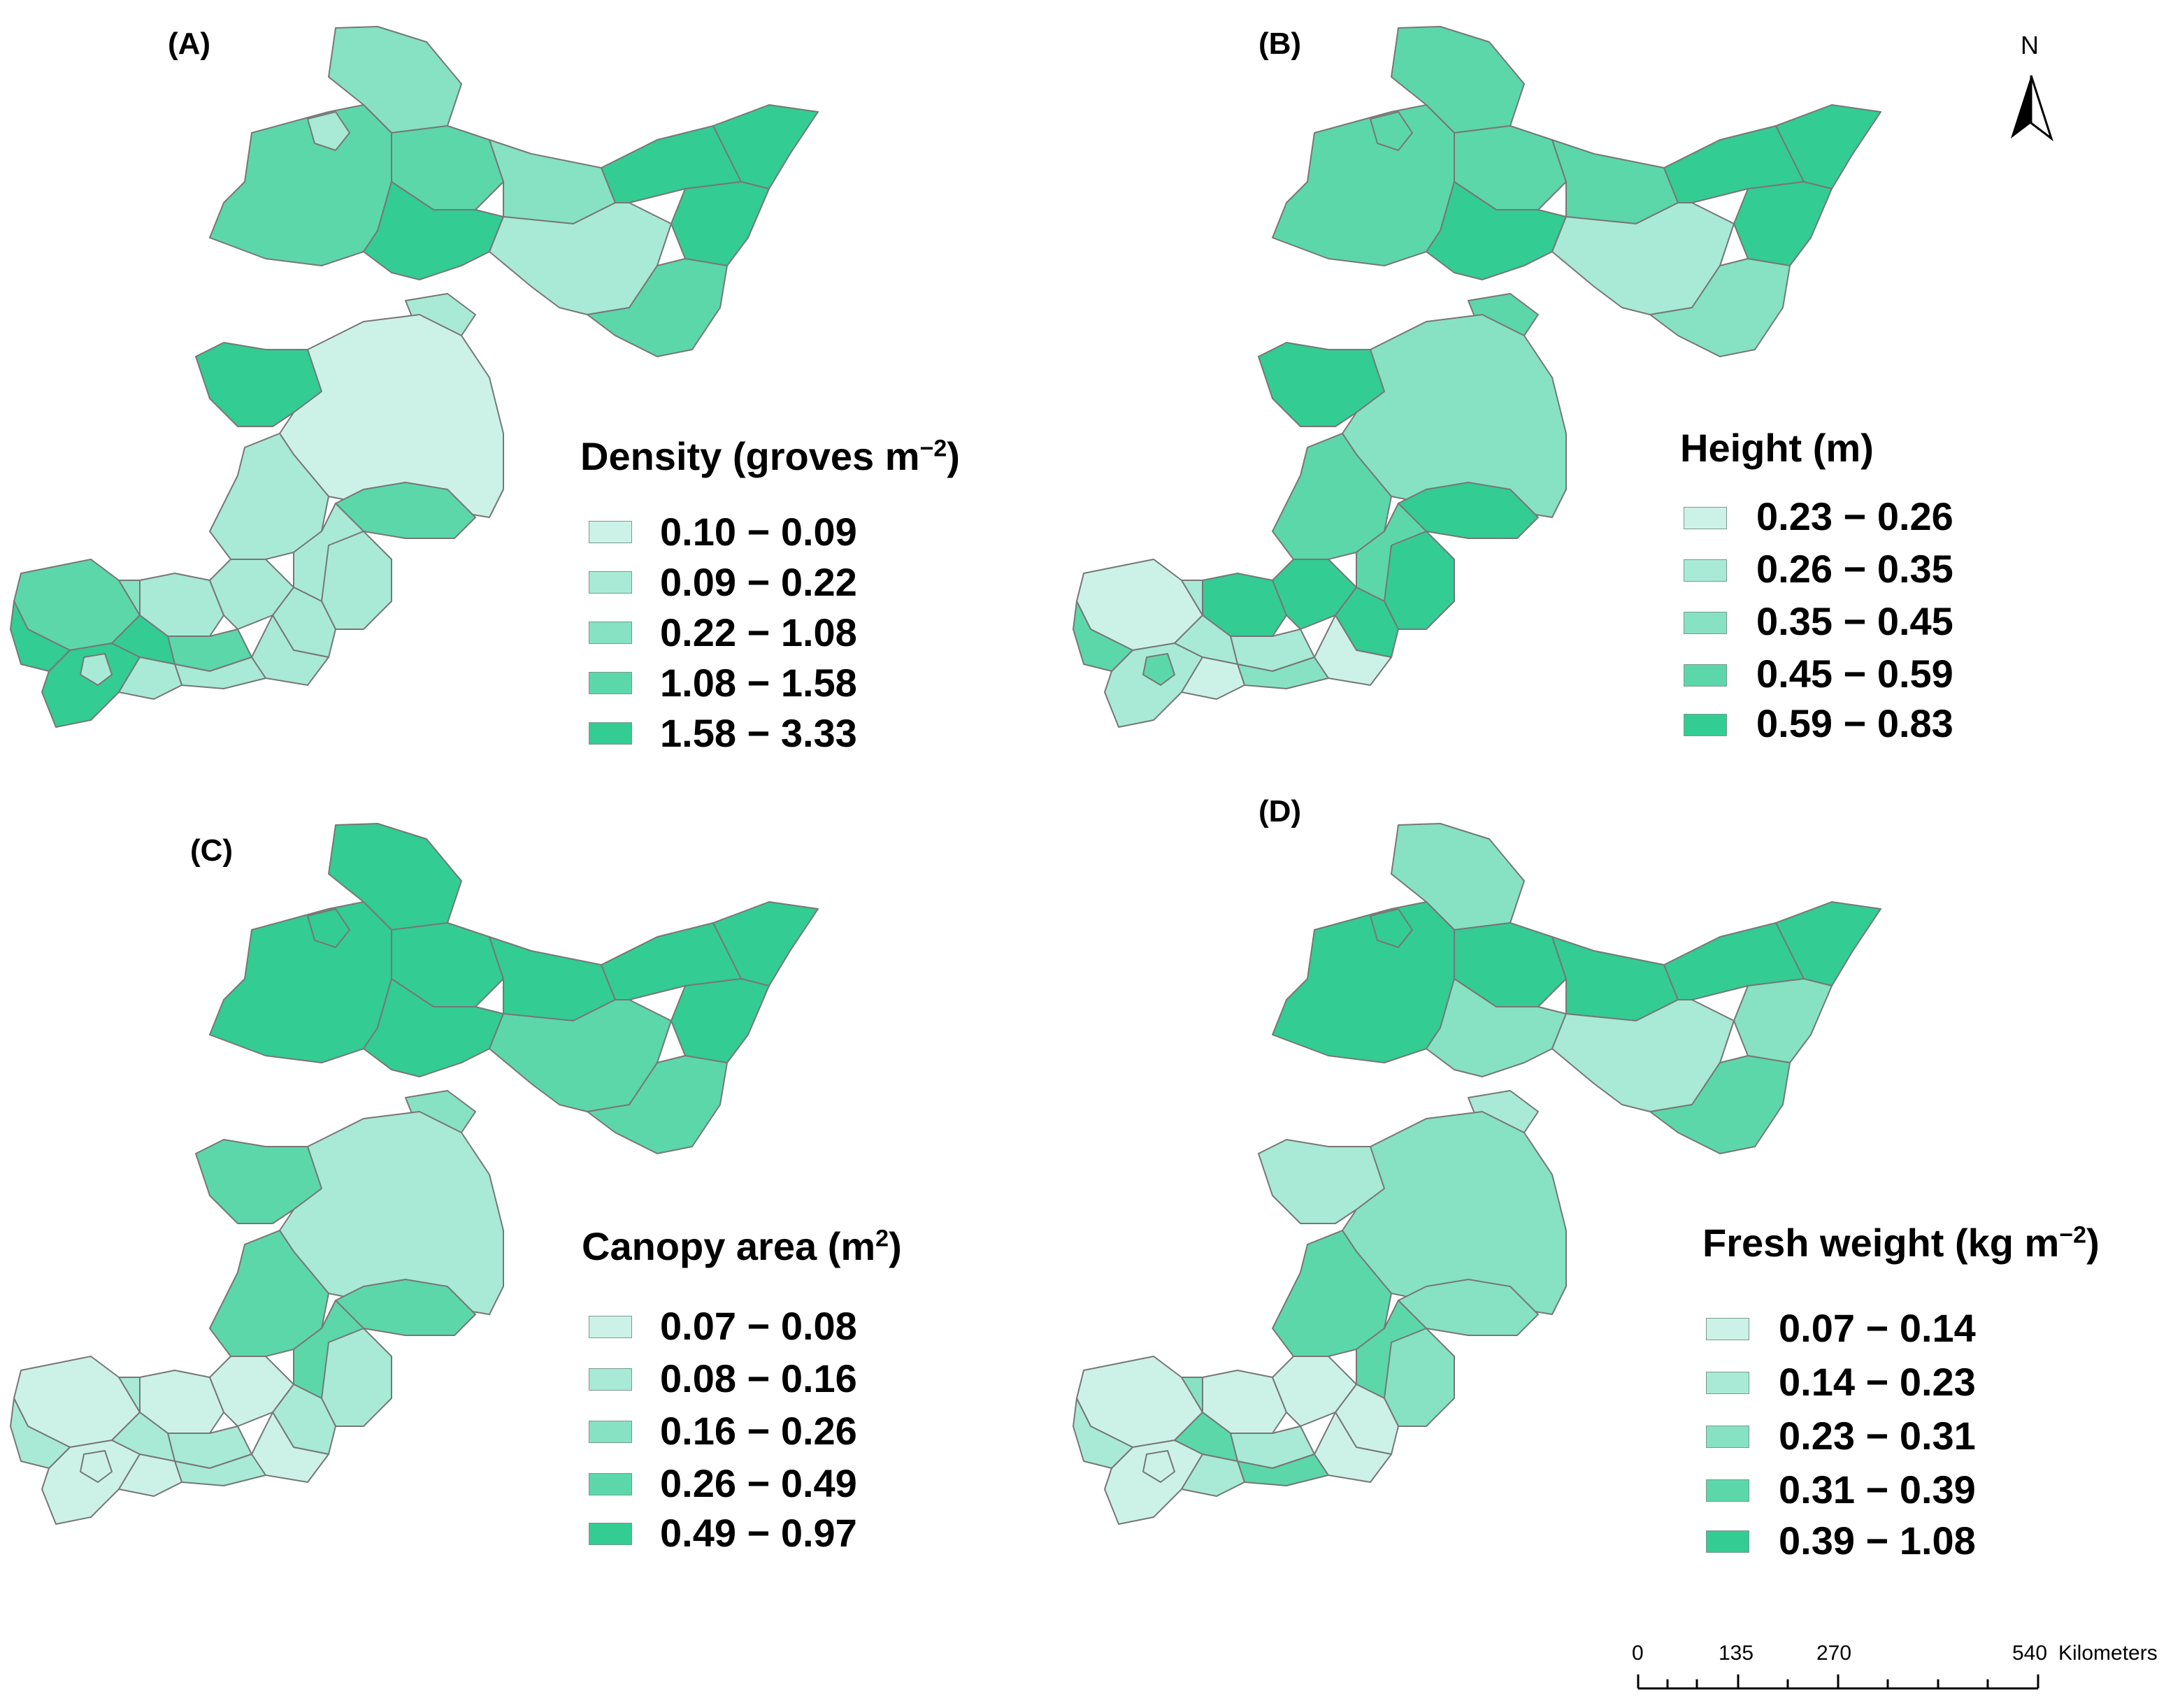 This screenshot has width=2180, height=1708. I want to click on north-label: N, so click(2030, 45).